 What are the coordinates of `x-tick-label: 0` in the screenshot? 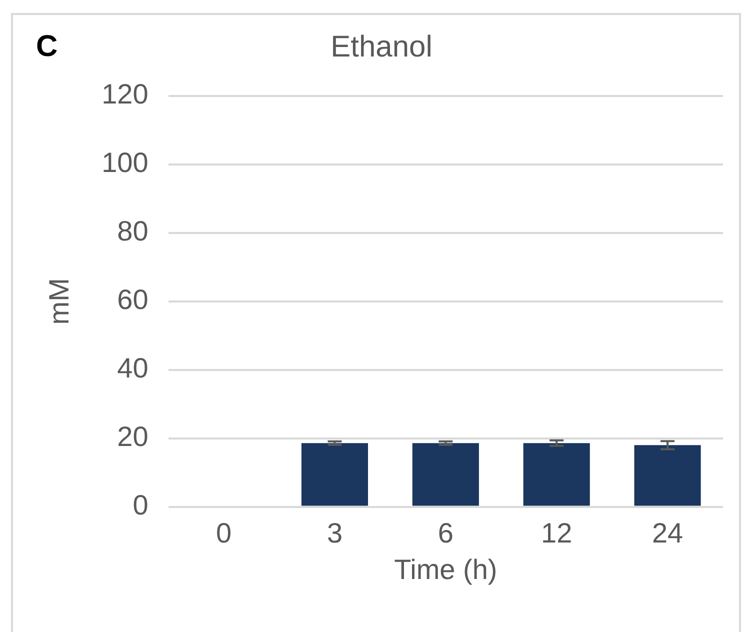 It's located at (224, 532).